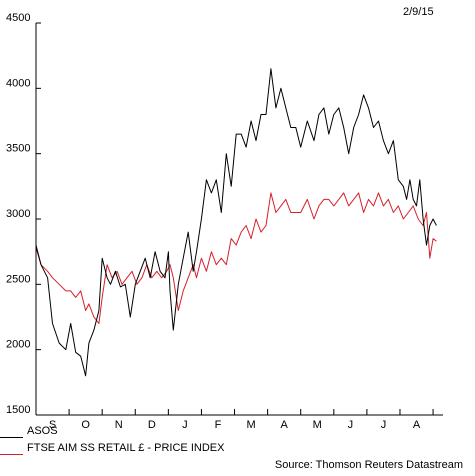 The image size is (475, 476). I want to click on y-tick-label: 3000, so click(18, 214).